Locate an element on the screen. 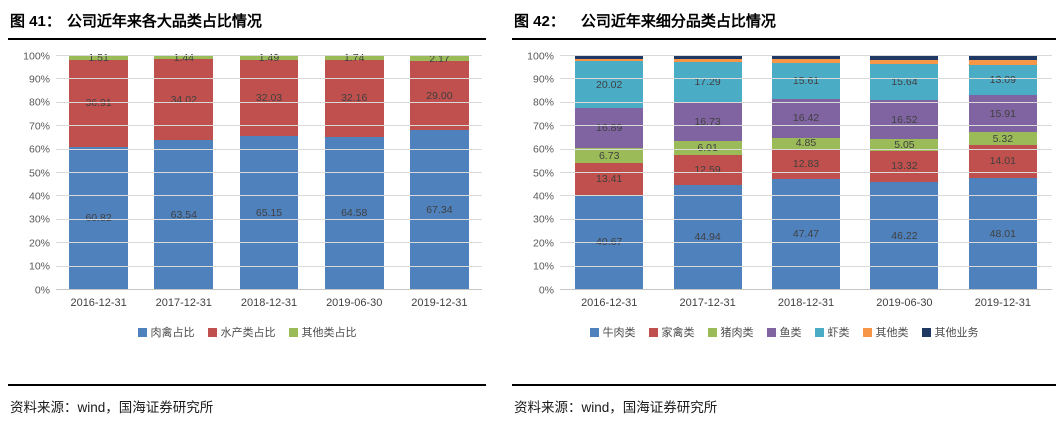 The height and width of the screenshot is (428, 1064). bar-segment-value: 15.91 is located at coordinates (1002, 113).